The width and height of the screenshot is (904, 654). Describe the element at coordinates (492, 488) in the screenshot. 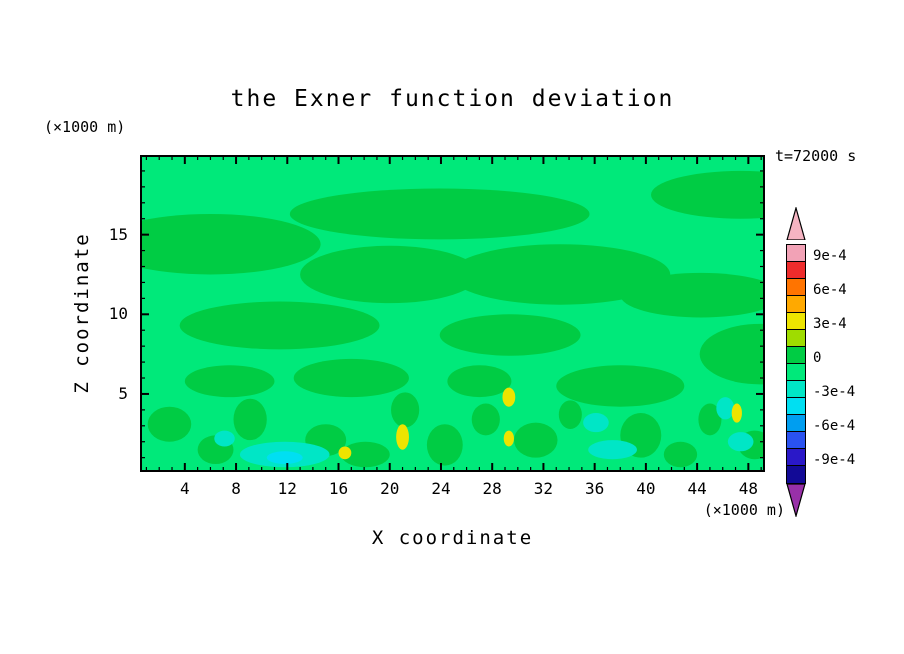

I see `x-tick-label: 28` at that location.